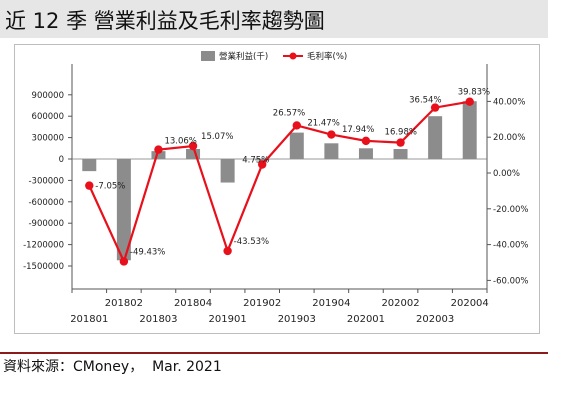 The image size is (562, 413). Describe the element at coordinates (274, 353) in the screenshot. I see `footer-divider` at that location.